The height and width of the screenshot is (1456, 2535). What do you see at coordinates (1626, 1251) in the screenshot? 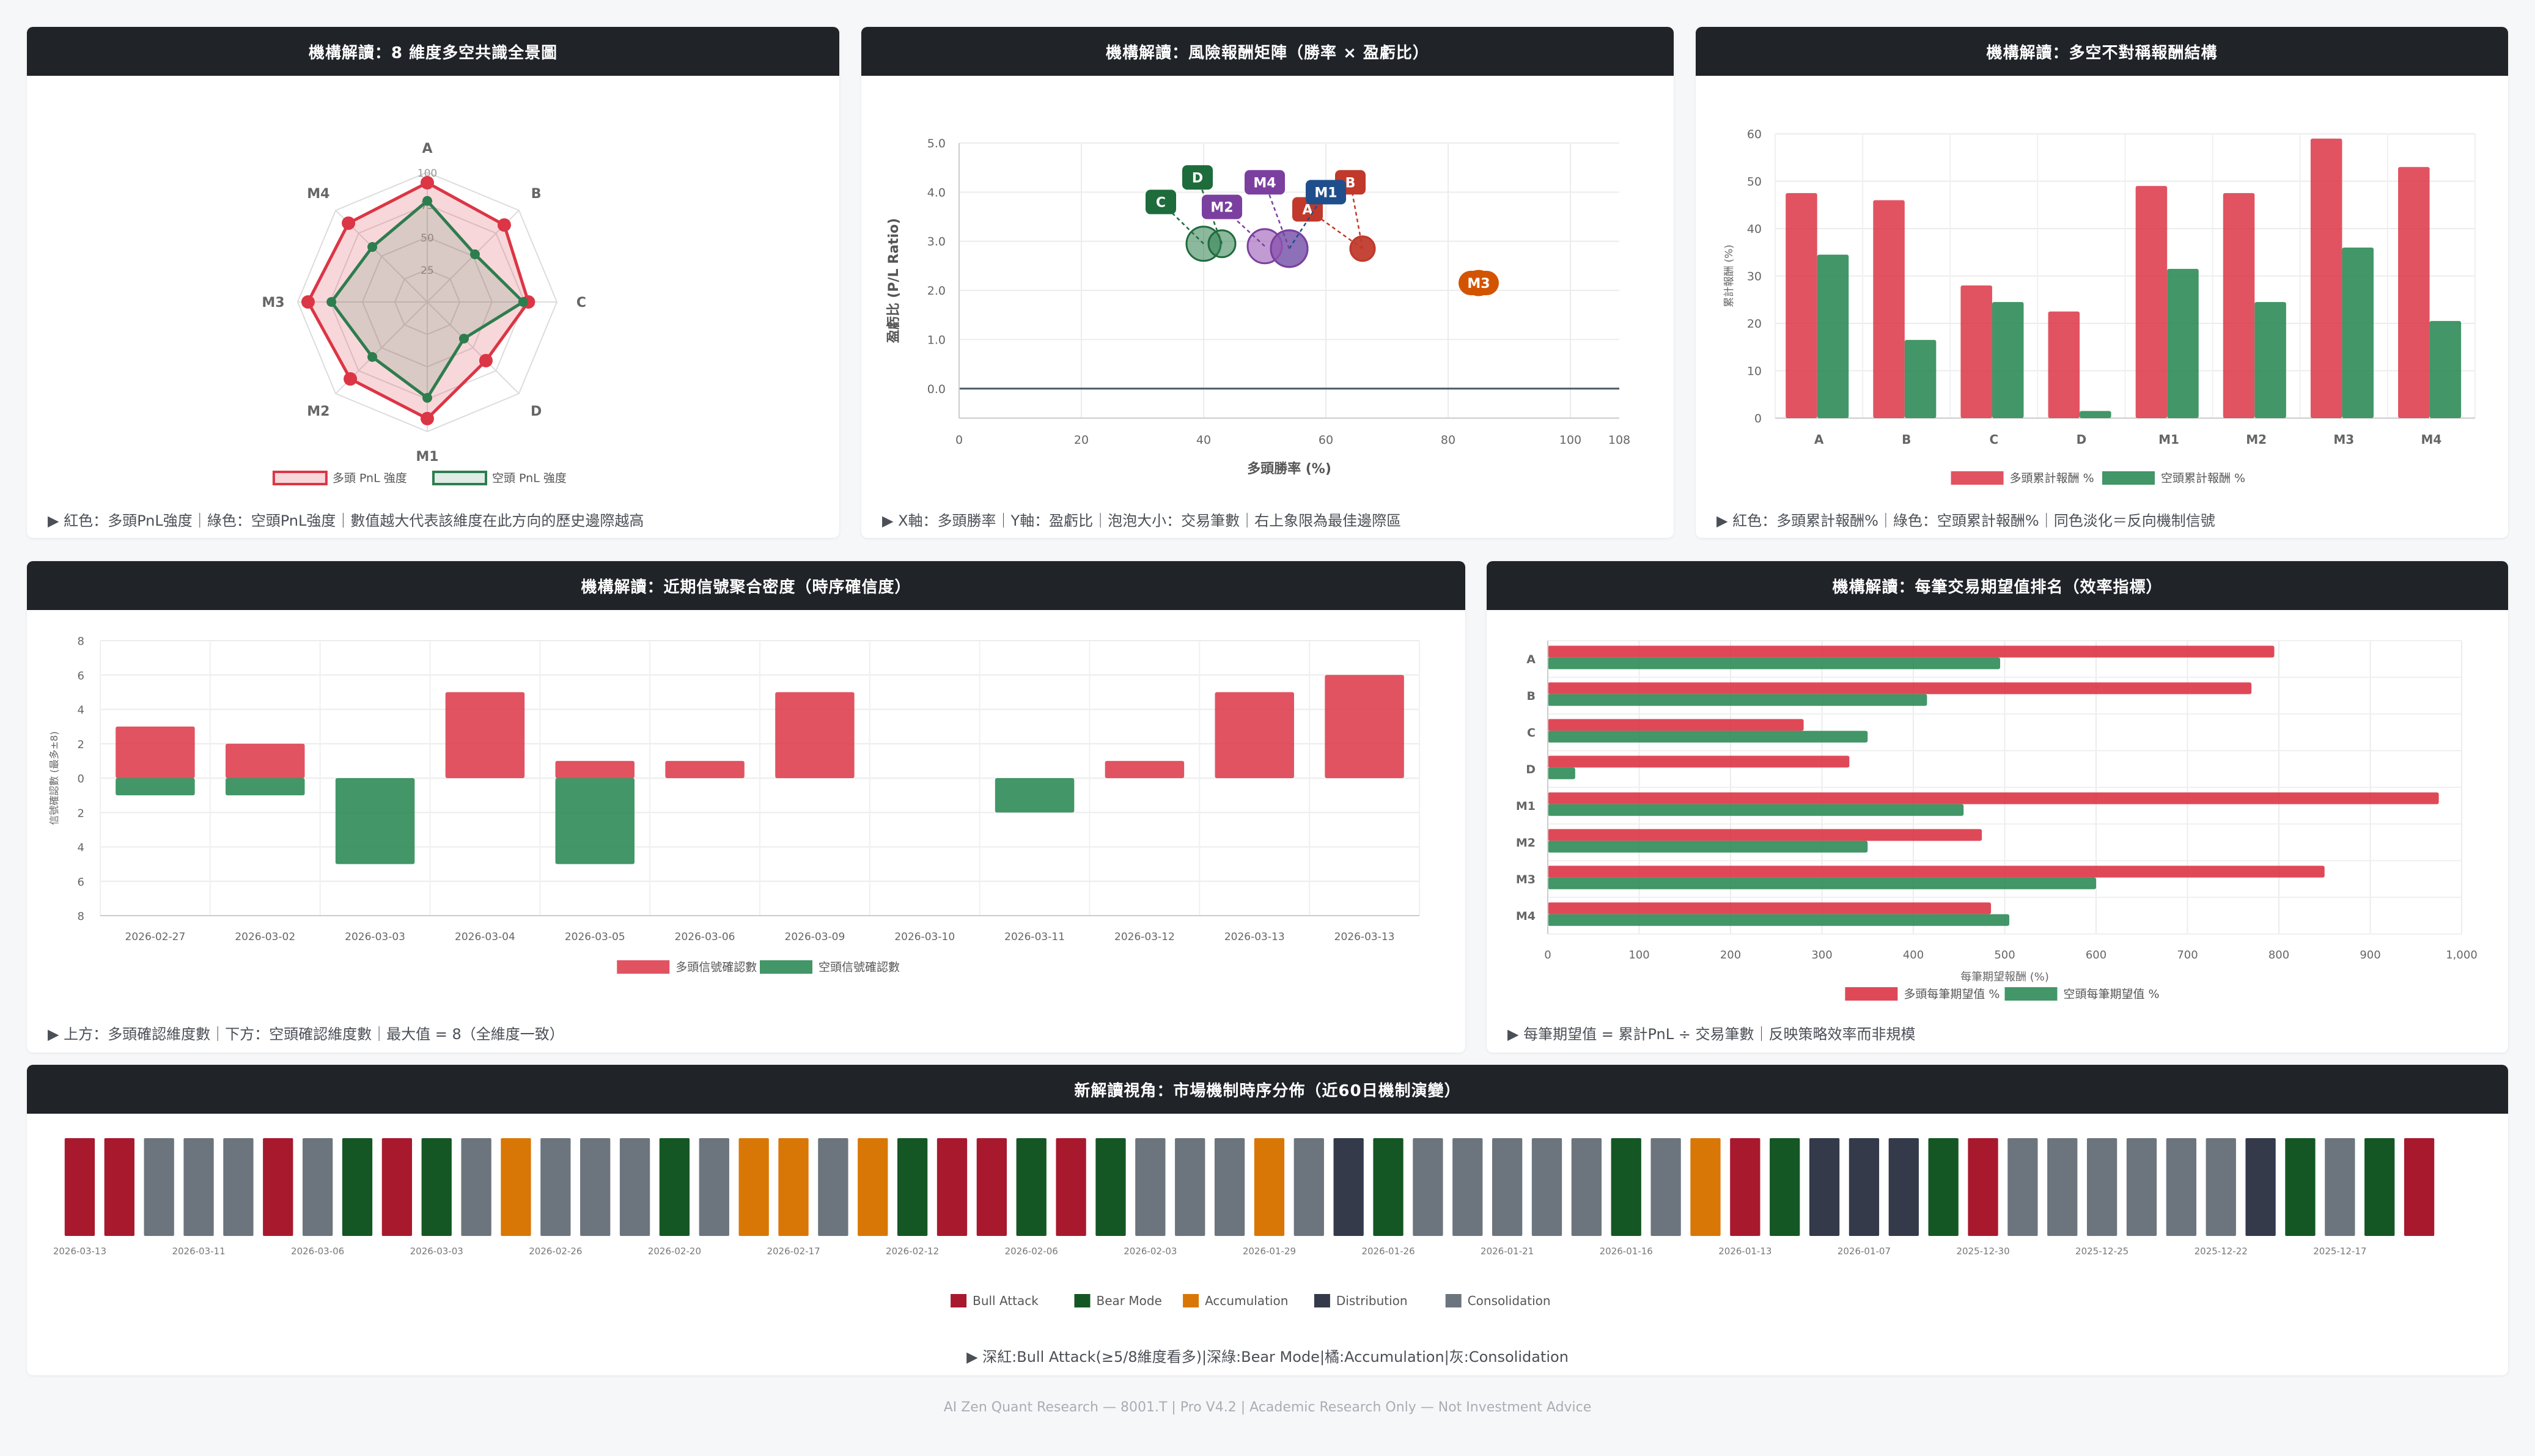
I see `regime-xtick: 2026-01-16` at bounding box center [1626, 1251].